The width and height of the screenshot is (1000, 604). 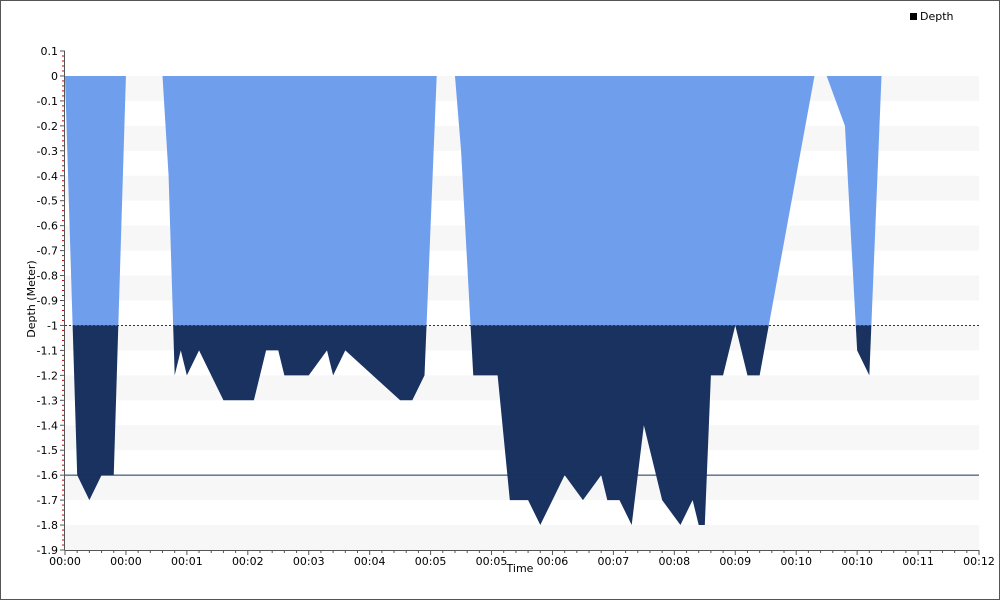 What do you see at coordinates (47, 375) in the screenshot?
I see `y-tick-label: -1.2` at bounding box center [47, 375].